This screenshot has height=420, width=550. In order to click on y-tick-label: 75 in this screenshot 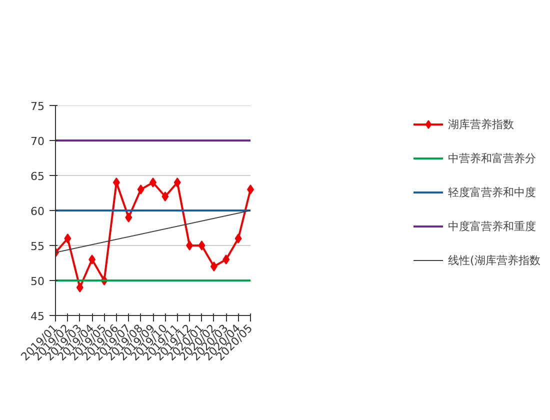, I will do `click(37, 106)`.